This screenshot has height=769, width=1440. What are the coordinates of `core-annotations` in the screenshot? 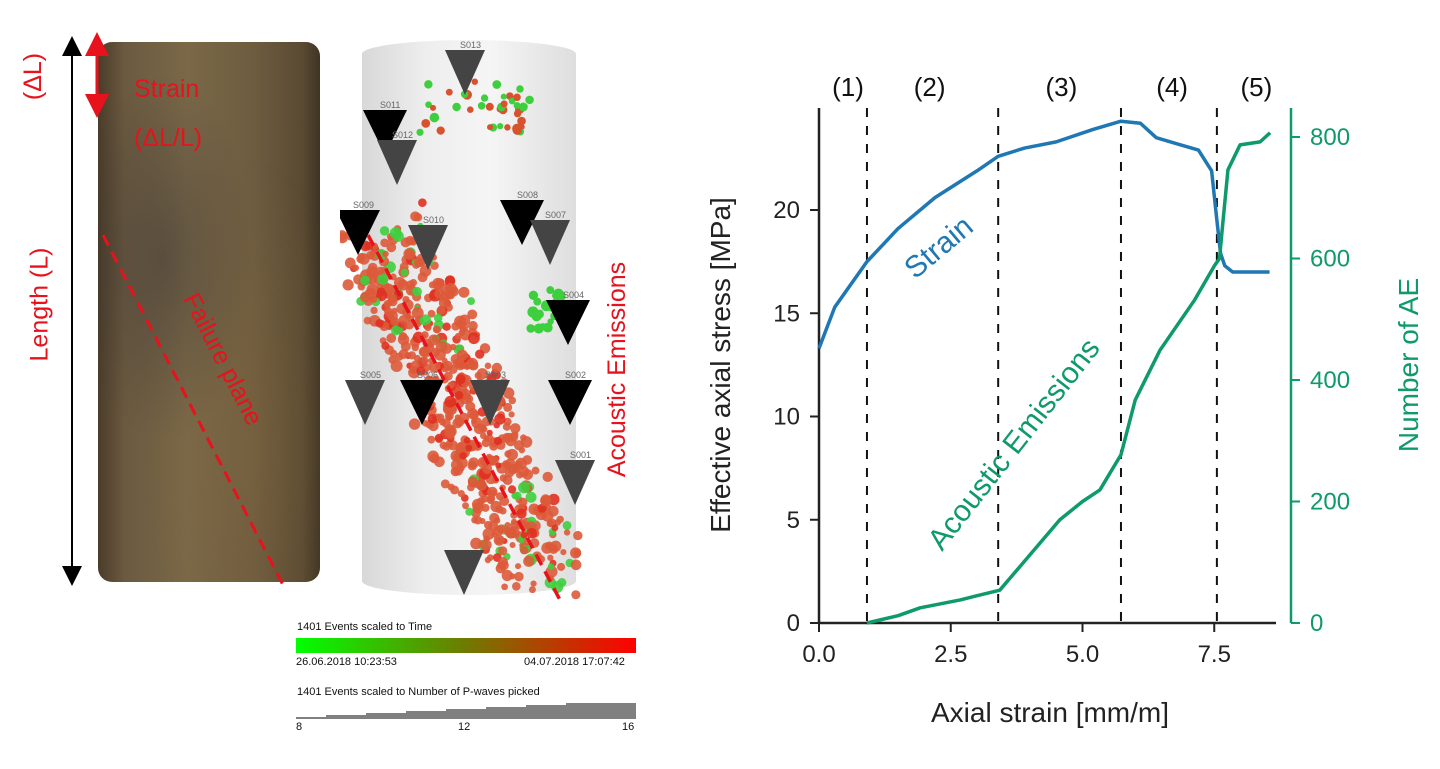 It's located at (173, 309).